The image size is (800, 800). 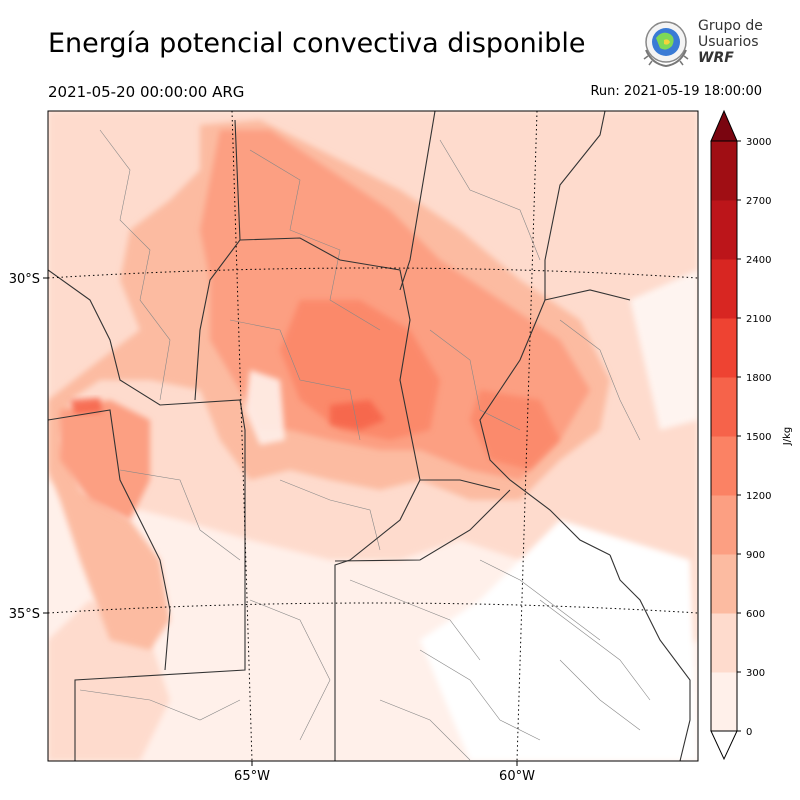 What do you see at coordinates (755, 555) in the screenshot?
I see `colorbar-tick-label: 900` at bounding box center [755, 555].